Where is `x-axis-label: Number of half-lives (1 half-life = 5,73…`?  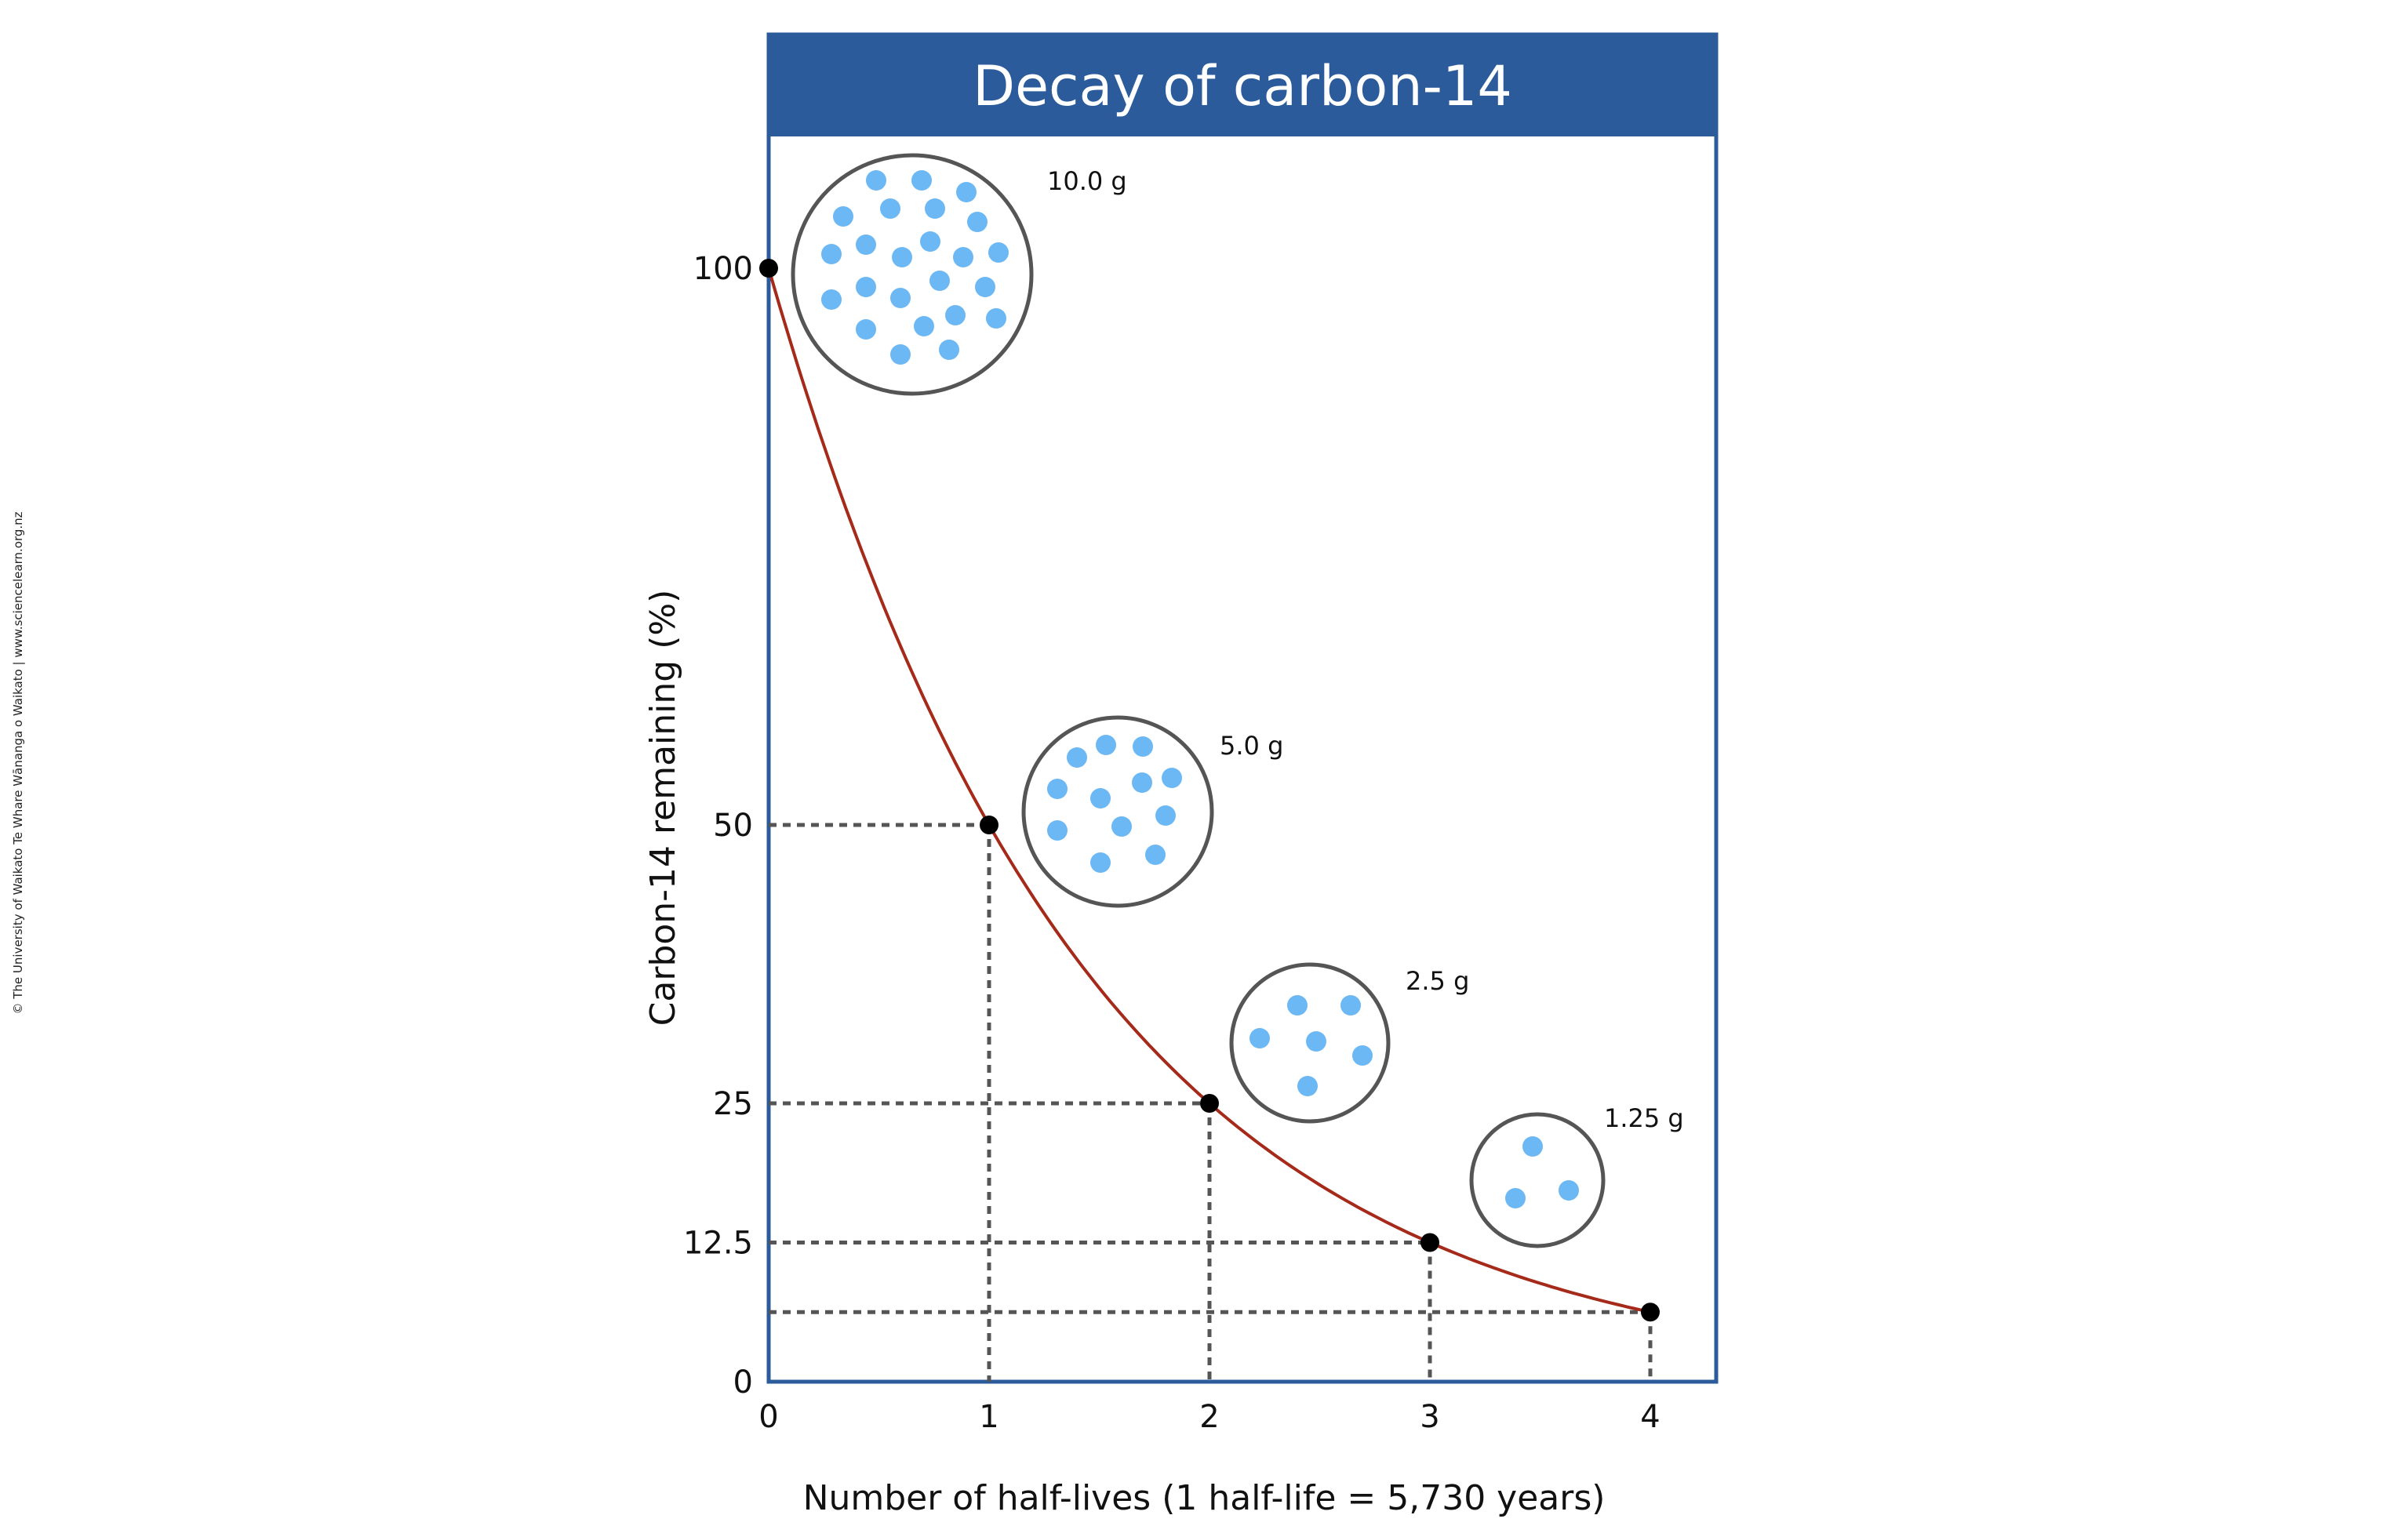
x-axis-label: Number of half-lives (1 half-life = 5,73… is located at coordinates (1204, 1498).